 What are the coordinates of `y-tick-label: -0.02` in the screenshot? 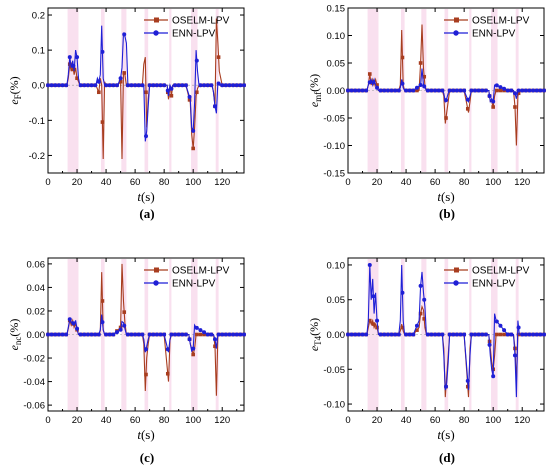 It's located at (34, 359).